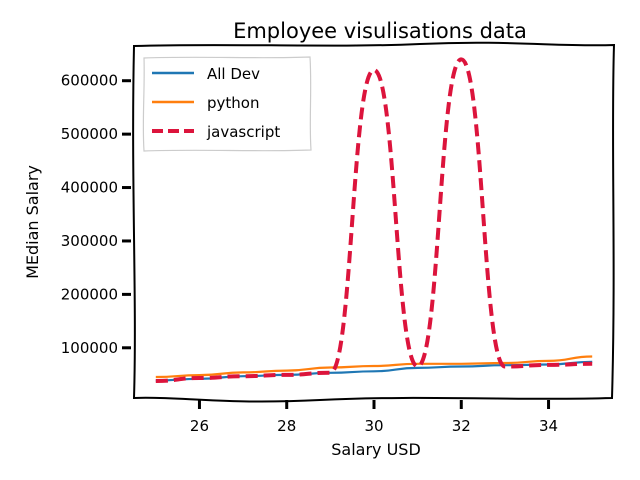 This screenshot has width=640, height=480. What do you see at coordinates (380, 31) in the screenshot?
I see `chart-title: Employee visulisations data` at bounding box center [380, 31].